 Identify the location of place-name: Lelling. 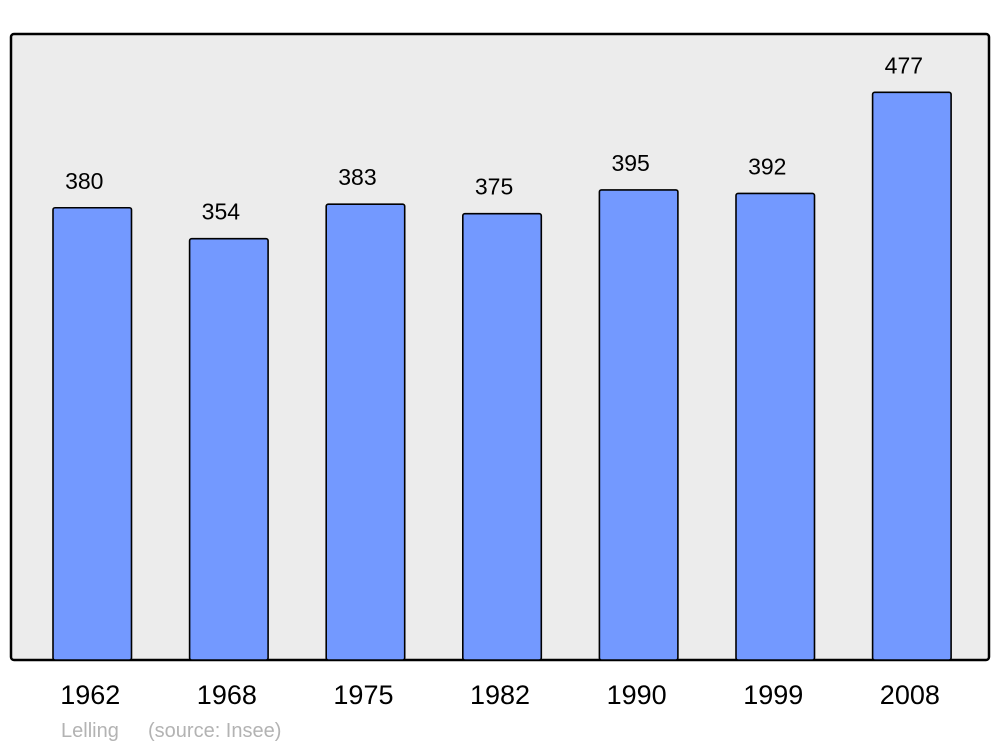
(90, 731).